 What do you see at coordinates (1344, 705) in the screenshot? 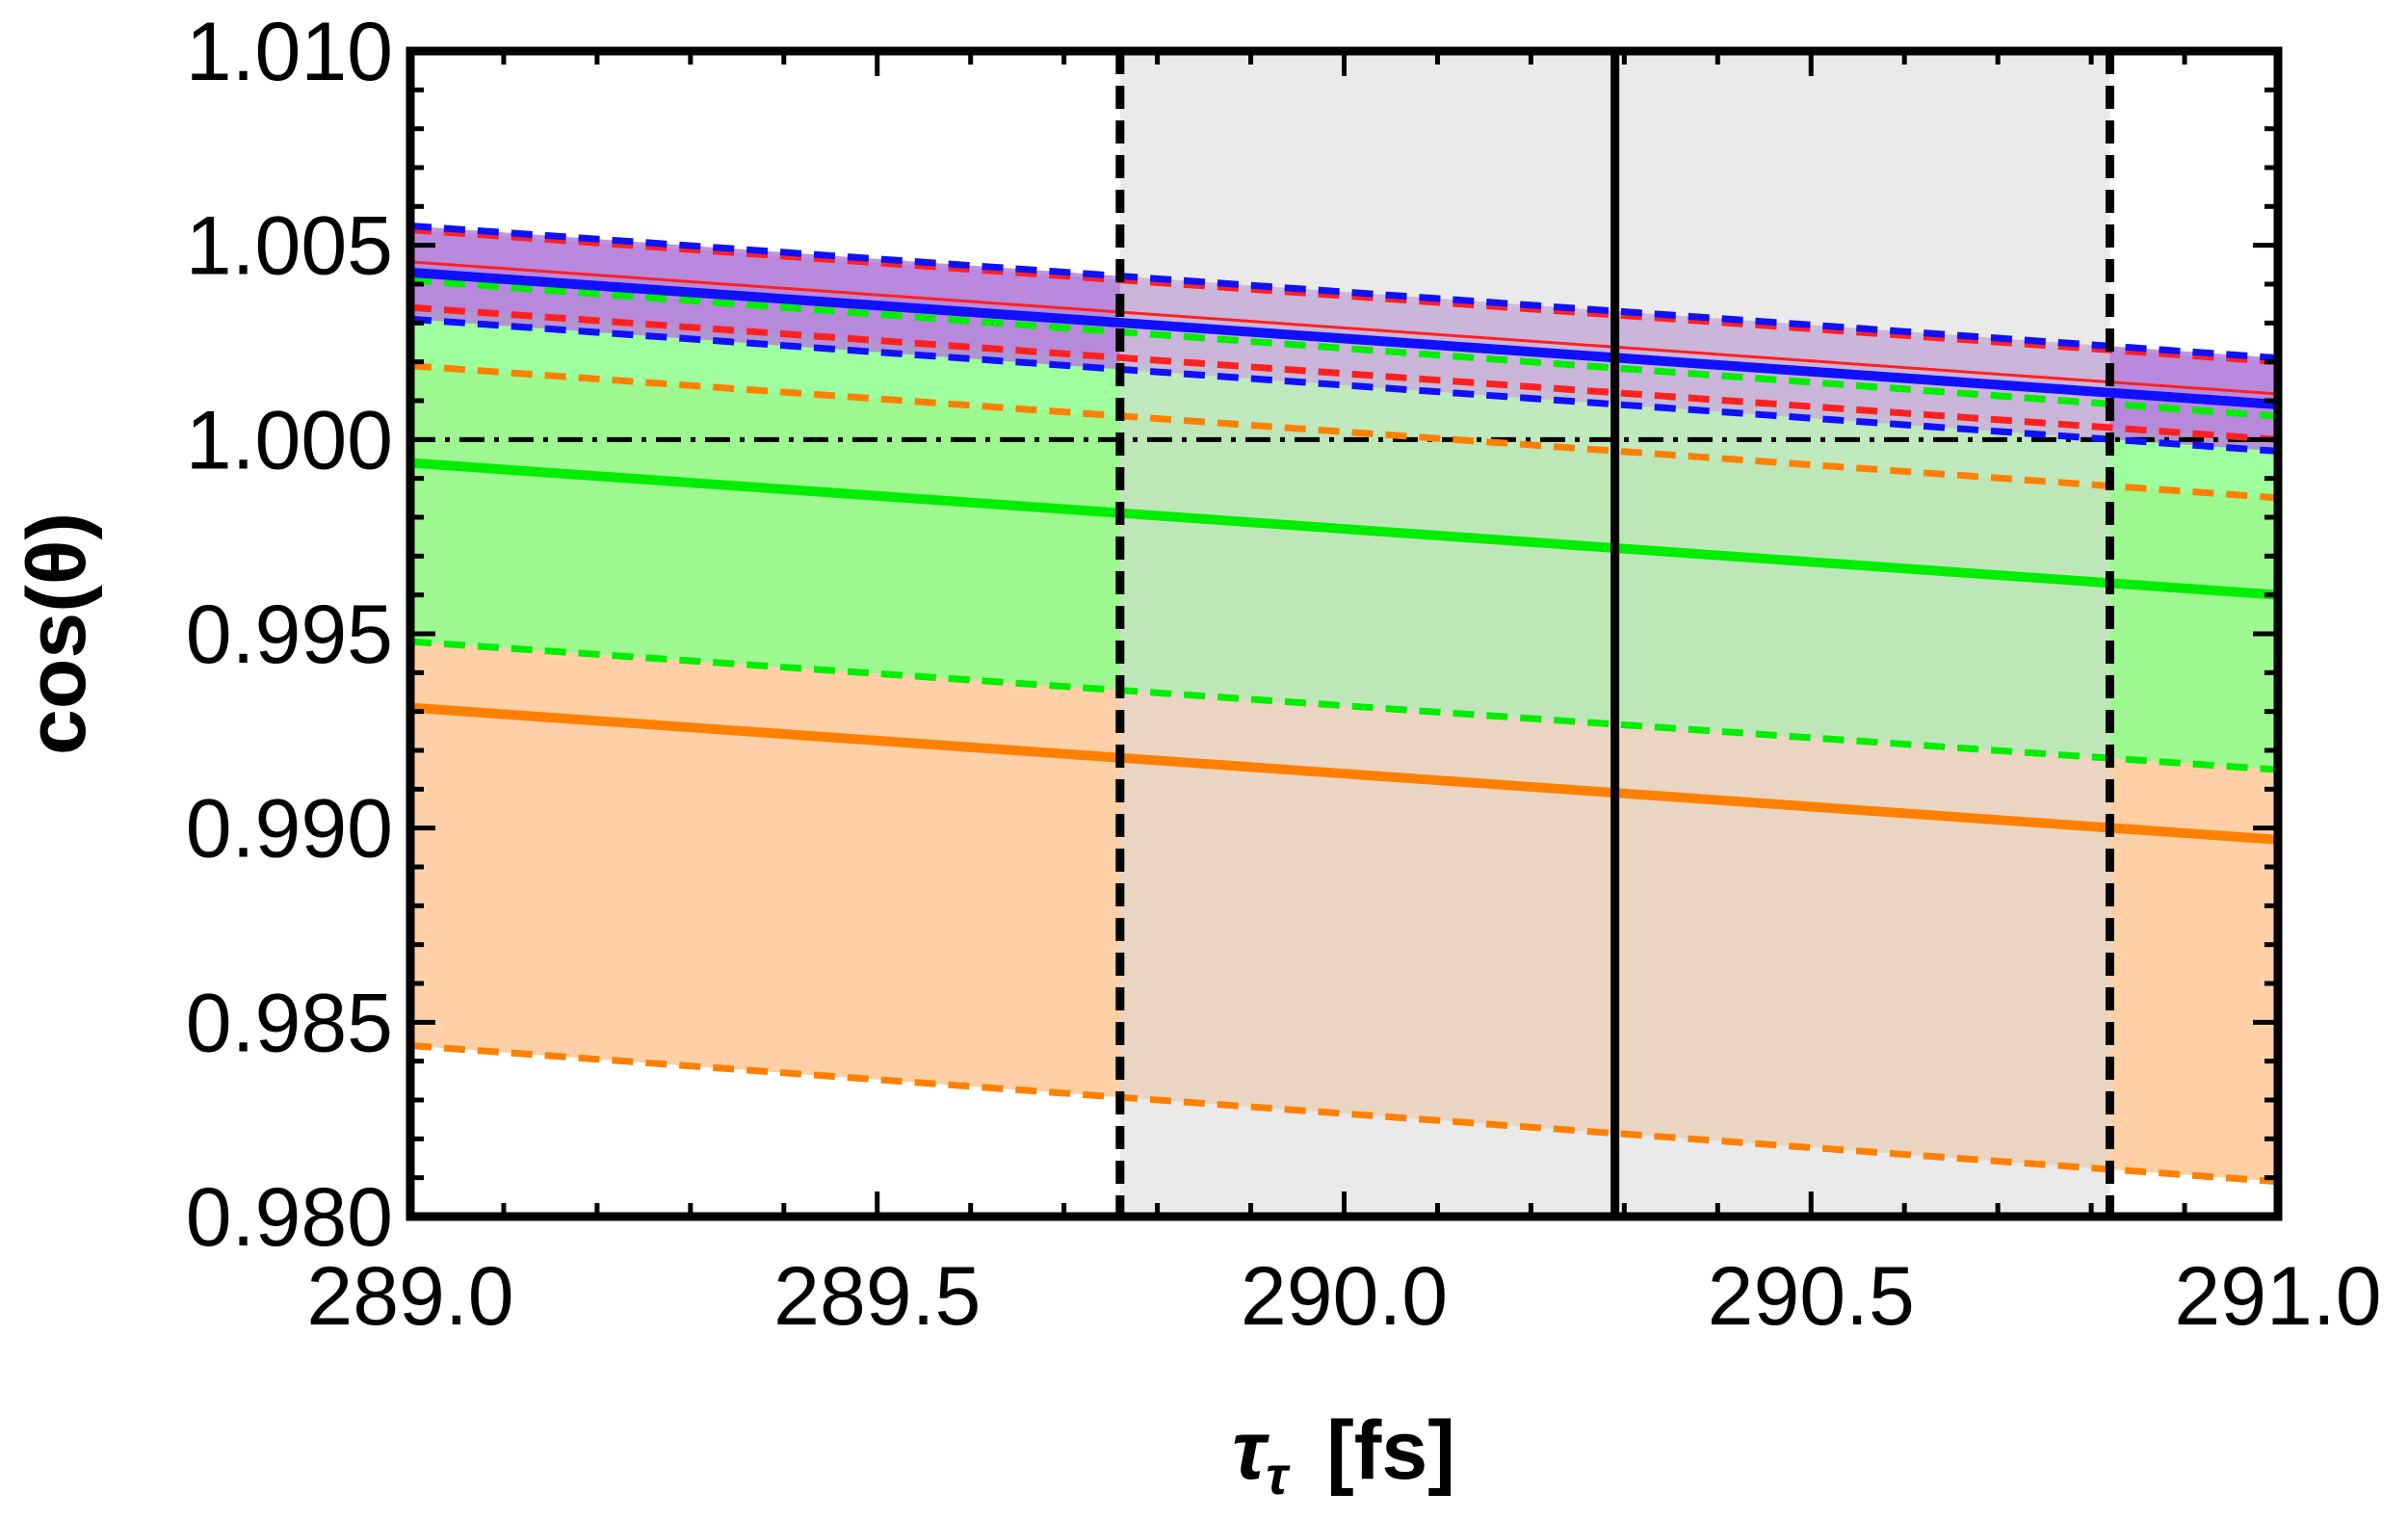
I see `green-lower-bound-line` at bounding box center [1344, 705].